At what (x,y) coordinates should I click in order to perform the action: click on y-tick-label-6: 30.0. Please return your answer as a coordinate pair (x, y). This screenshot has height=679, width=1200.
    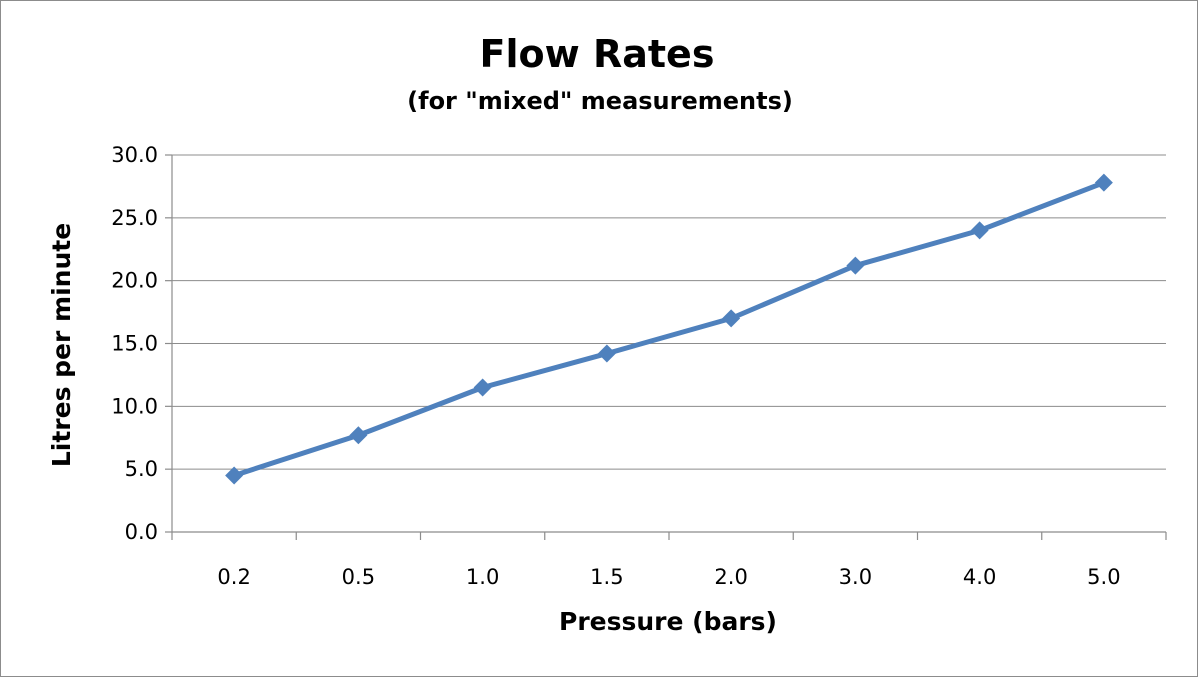
    Looking at the image, I should click on (134, 155).